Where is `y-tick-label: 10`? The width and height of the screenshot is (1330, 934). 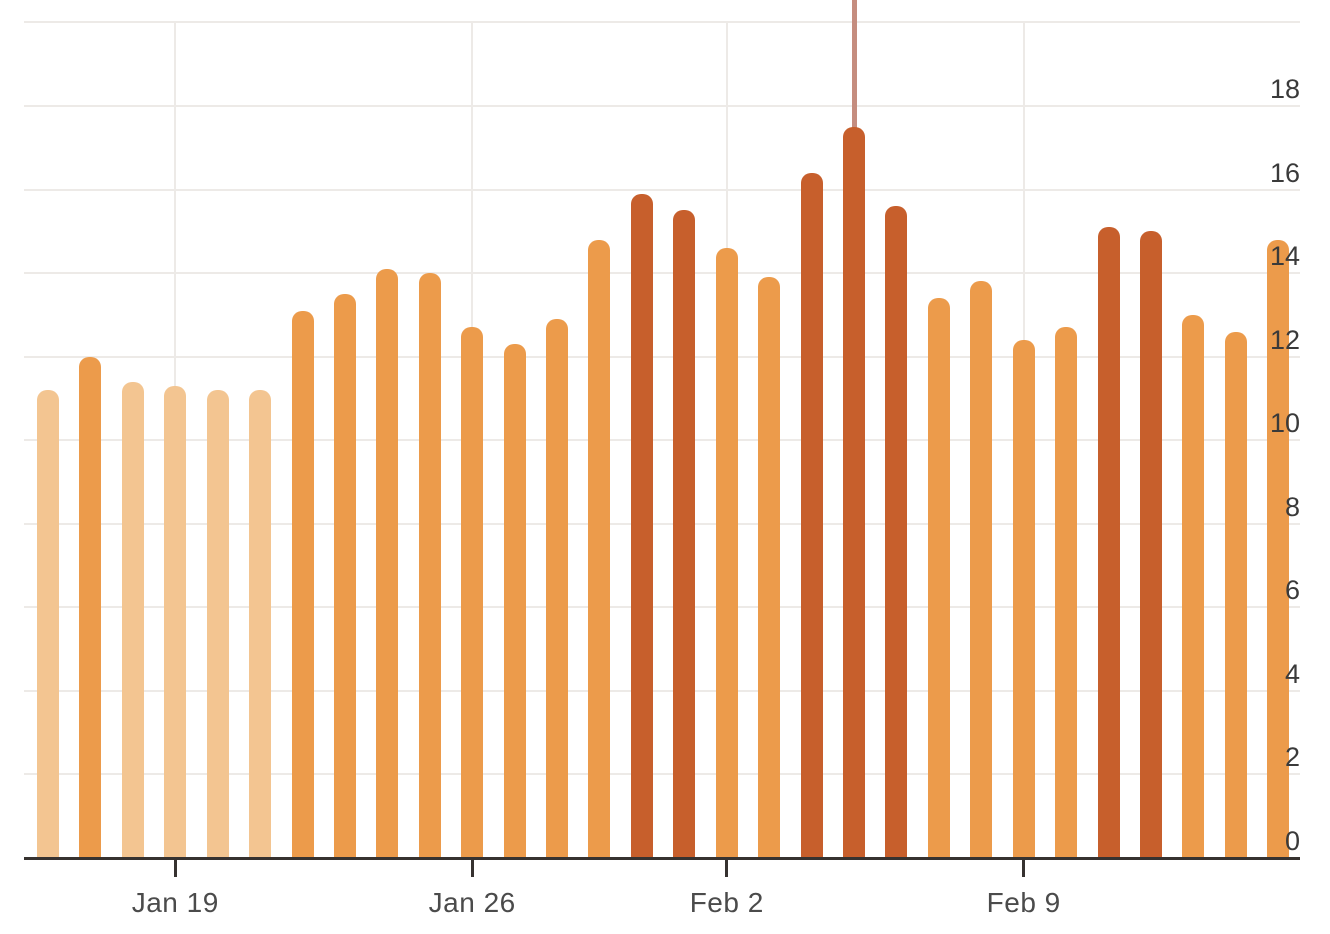 y-tick-label: 10 is located at coordinates (1284, 423).